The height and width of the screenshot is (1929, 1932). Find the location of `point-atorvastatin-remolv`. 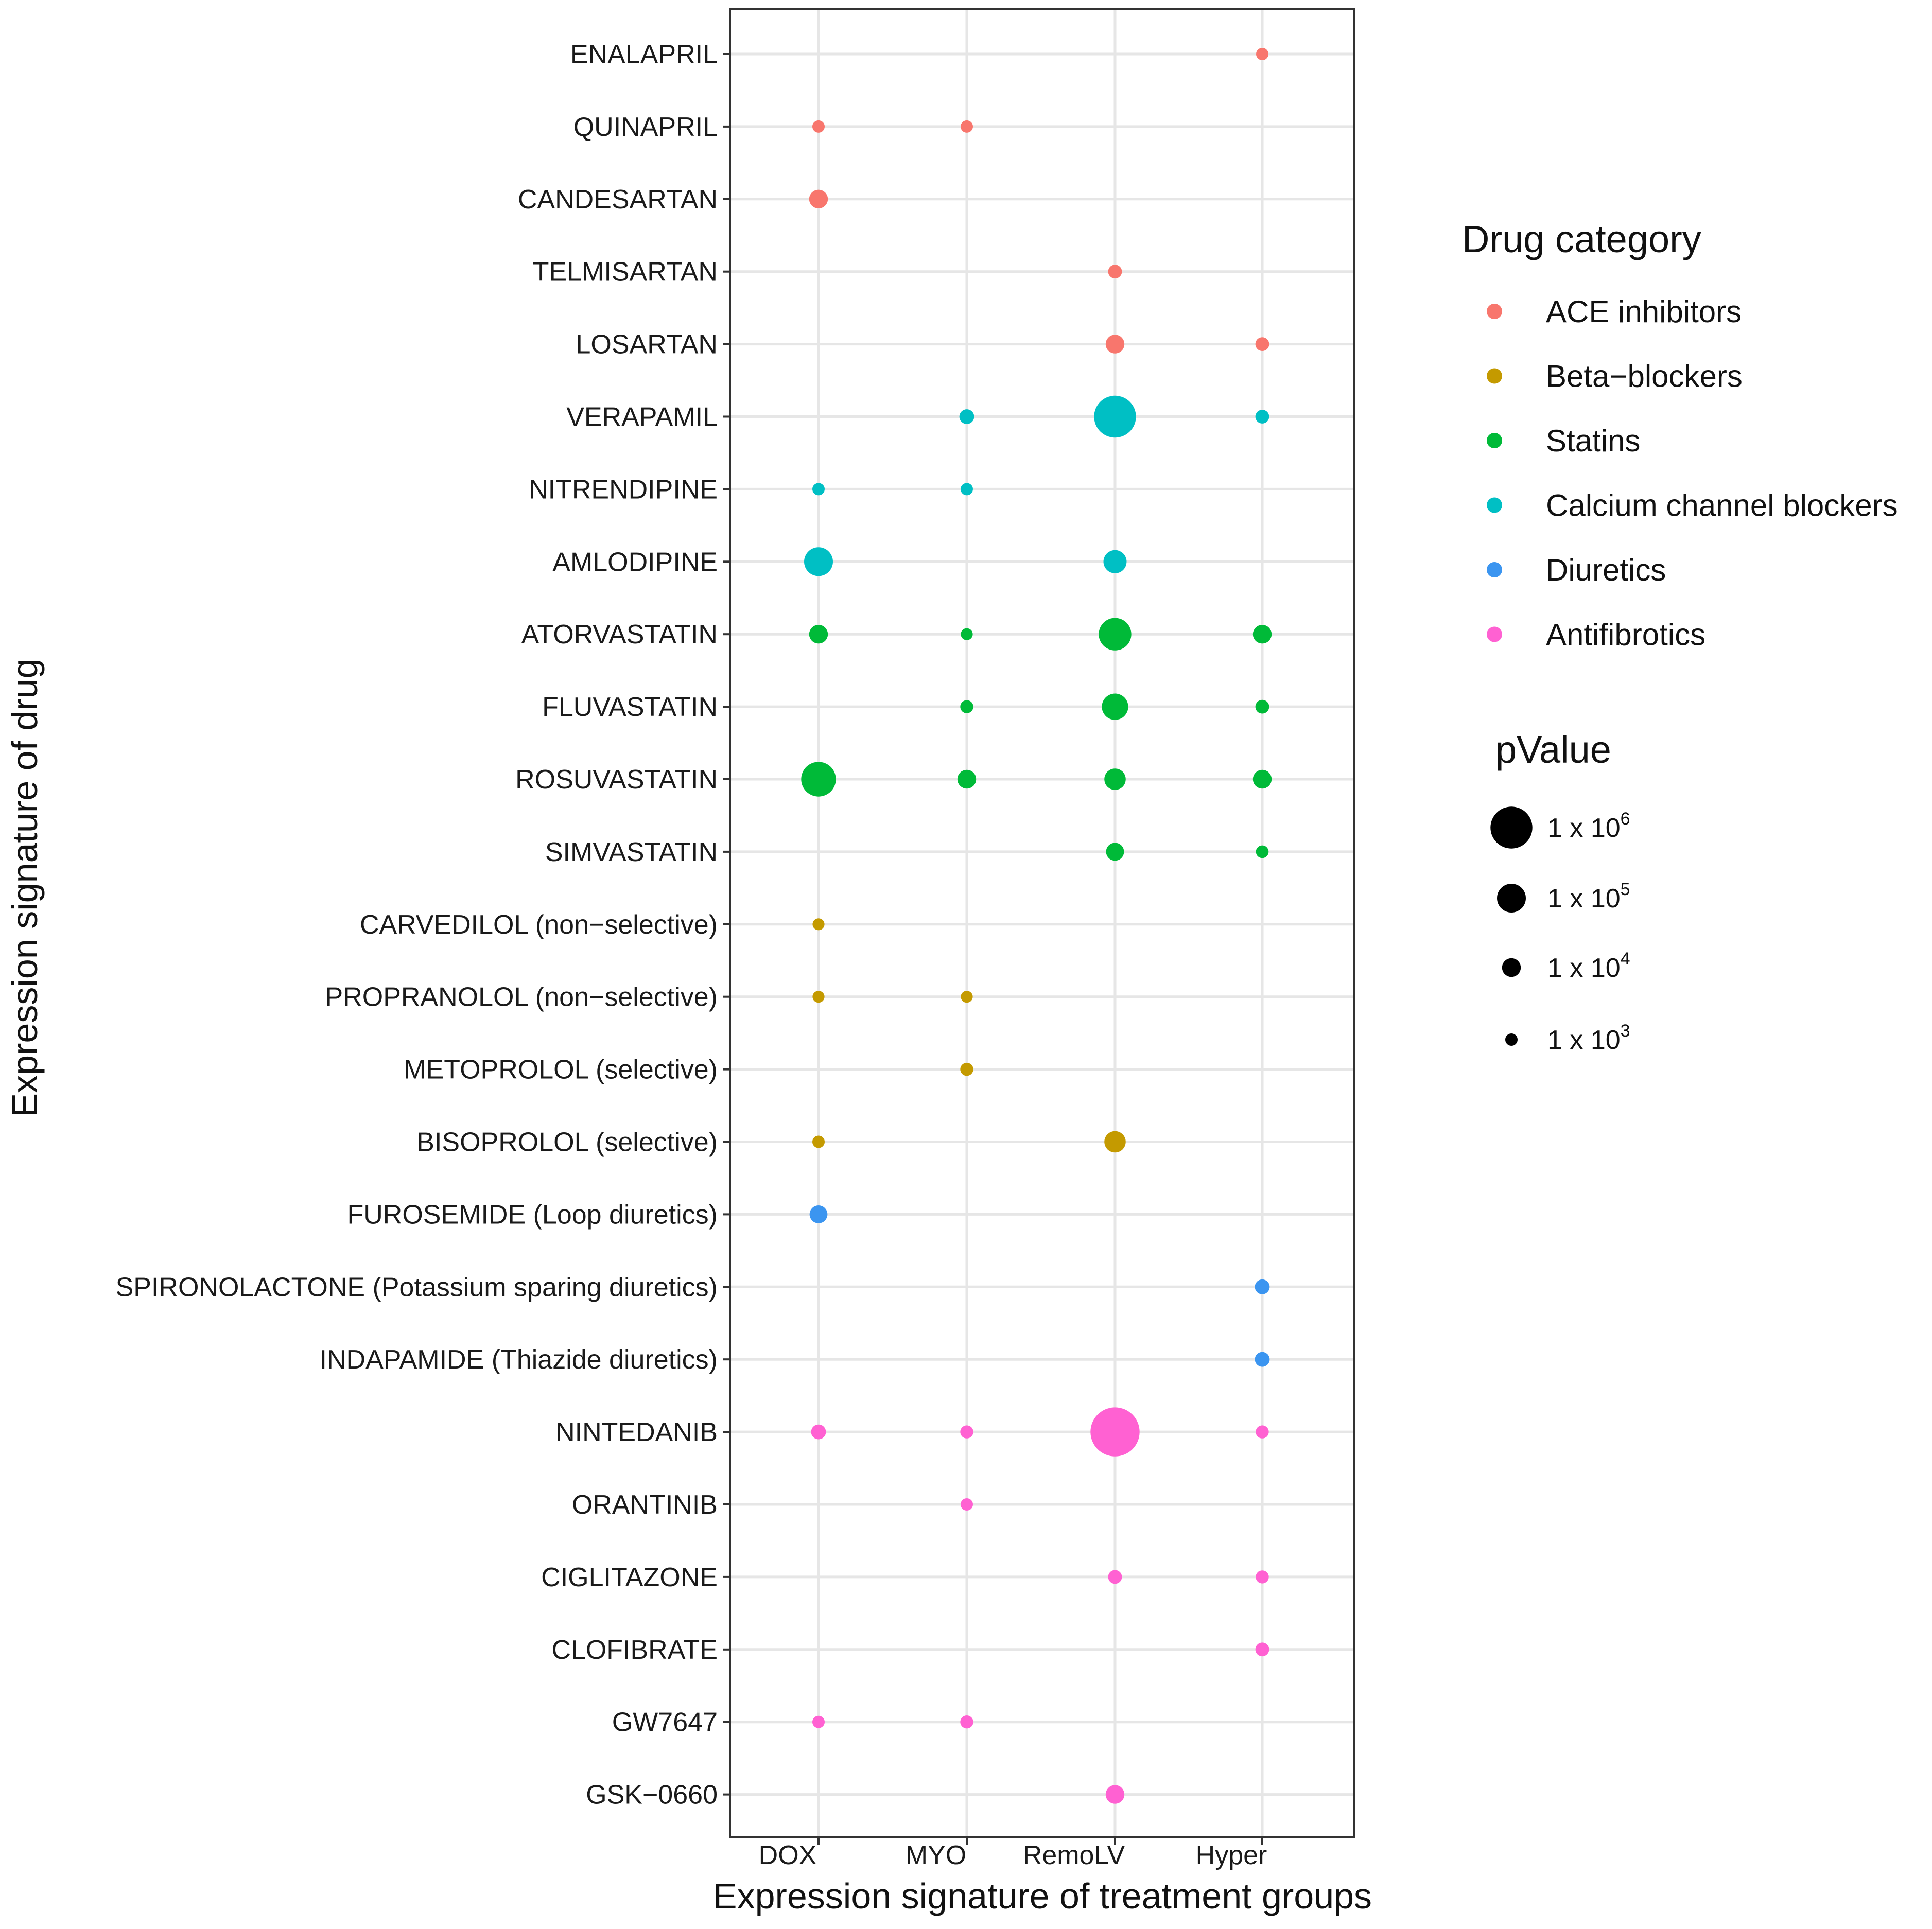

point-atorvastatin-remolv is located at coordinates (1115, 634).